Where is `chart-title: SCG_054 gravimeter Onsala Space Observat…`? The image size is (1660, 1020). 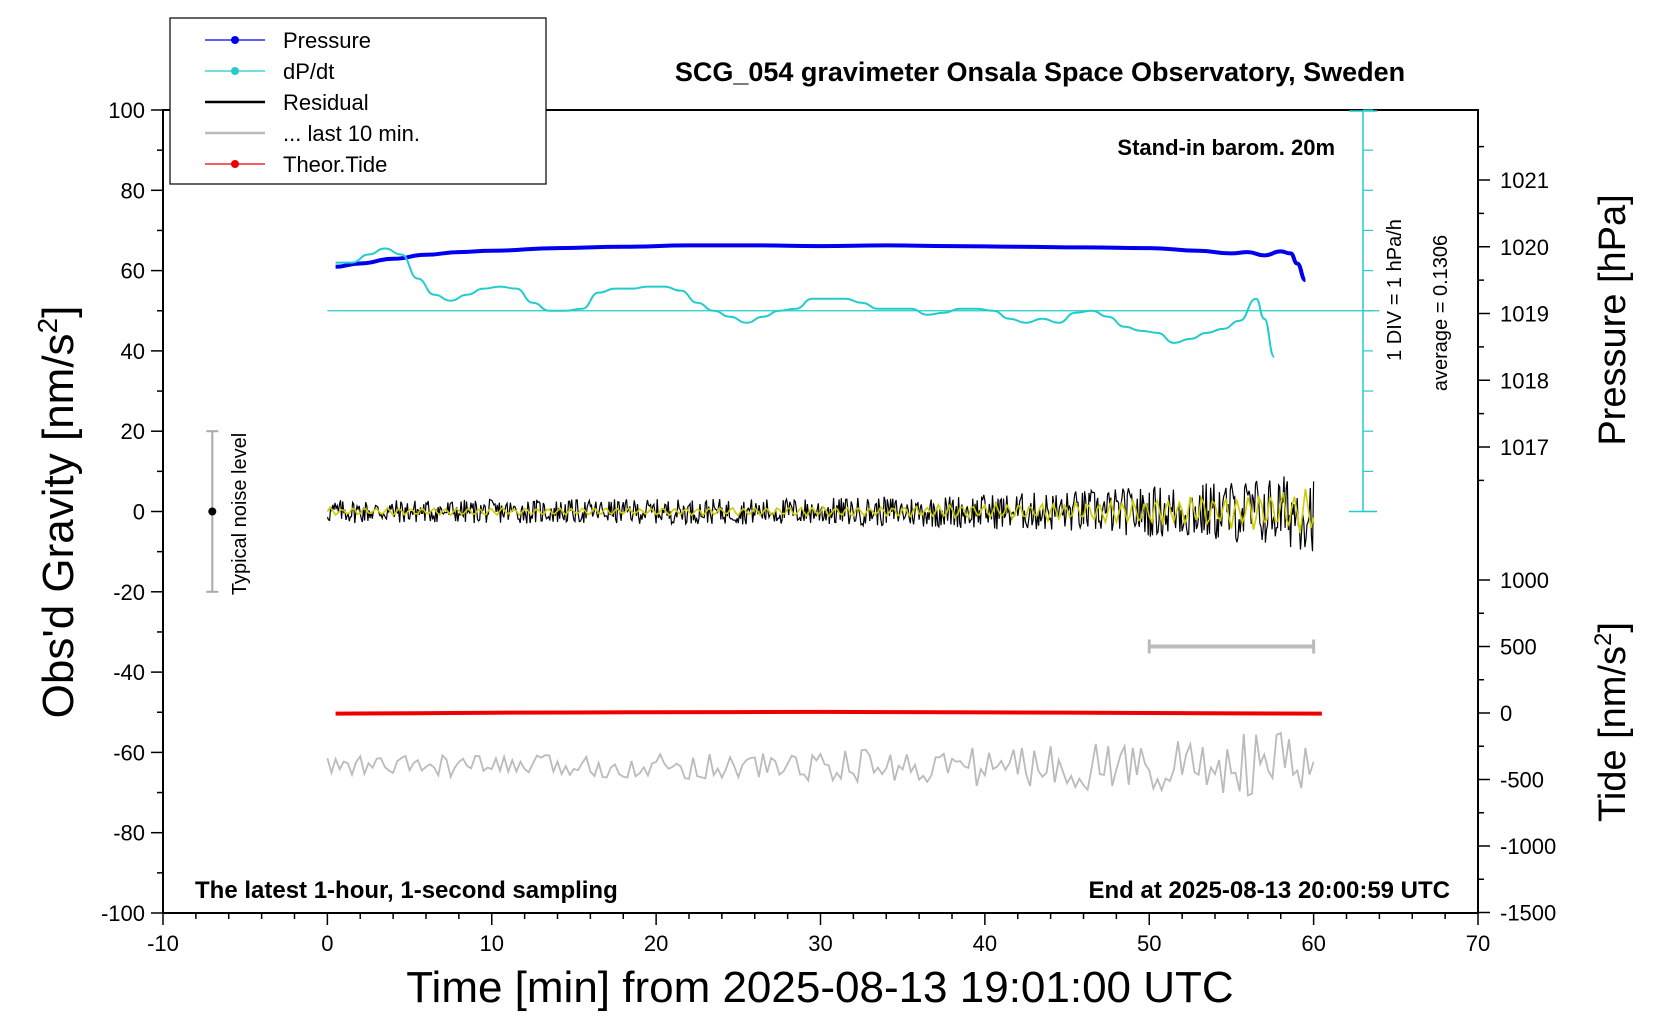 chart-title: SCG_054 gravimeter Onsala Space Observat… is located at coordinates (1040, 72).